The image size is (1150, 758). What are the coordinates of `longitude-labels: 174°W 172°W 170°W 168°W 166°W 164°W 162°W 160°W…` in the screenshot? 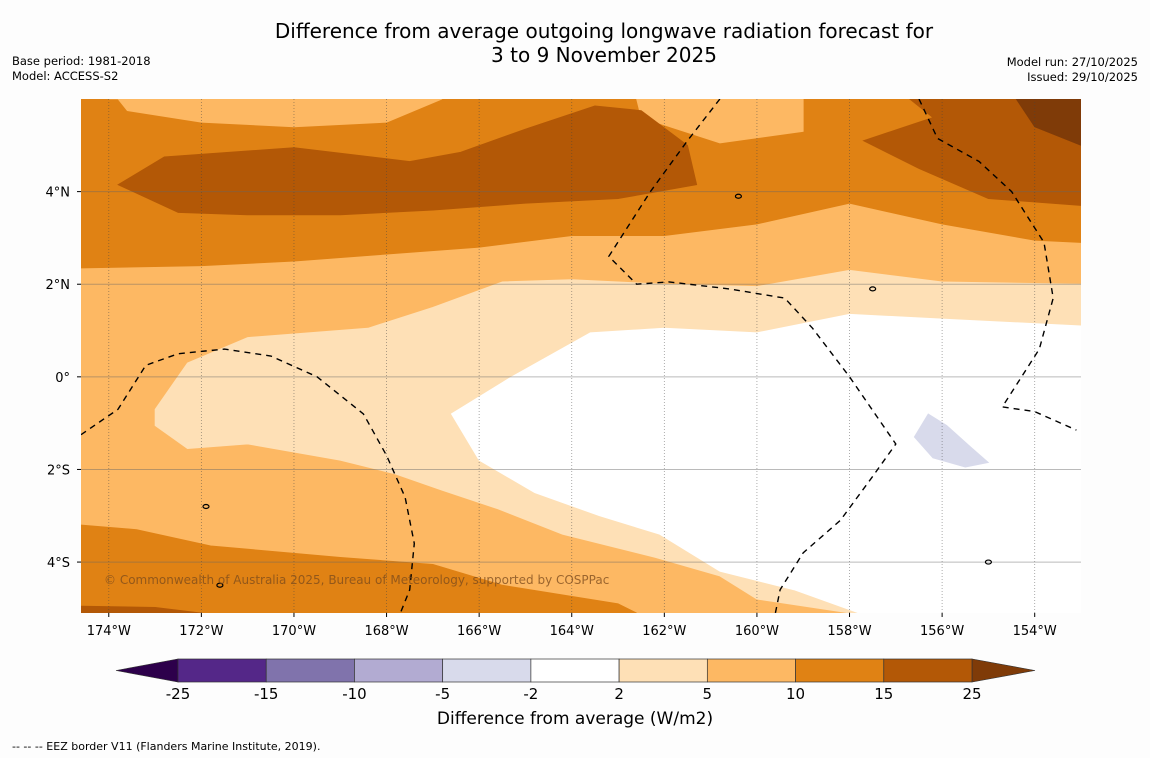 It's located at (572, 626).